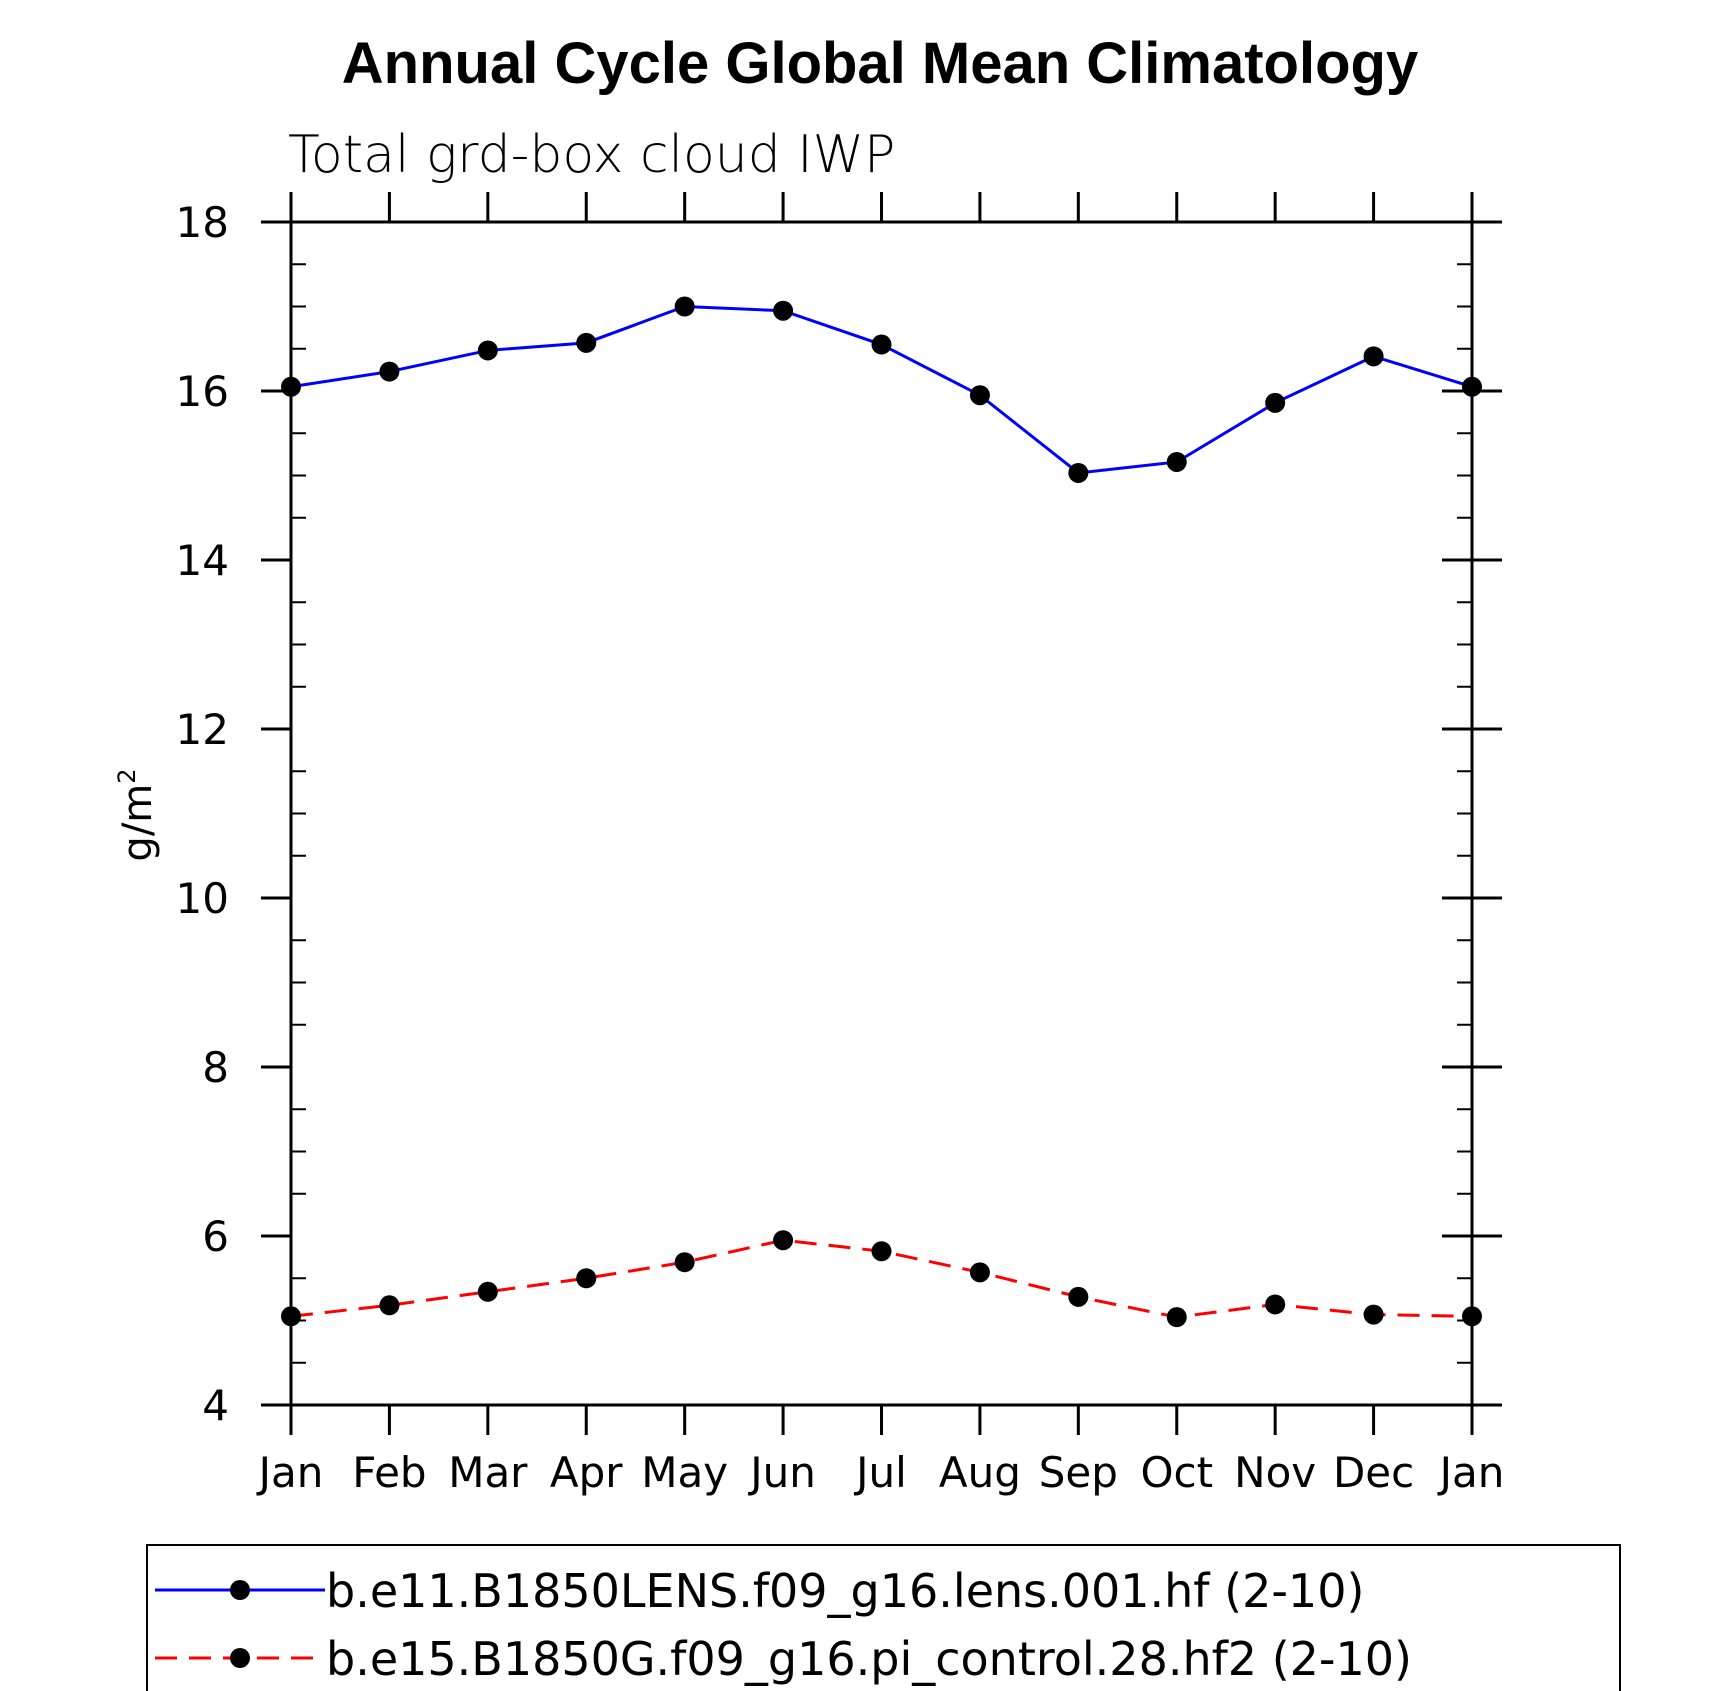  Describe the element at coordinates (127, 775) in the screenshot. I see `y-axis-label-exponent: 2` at that location.